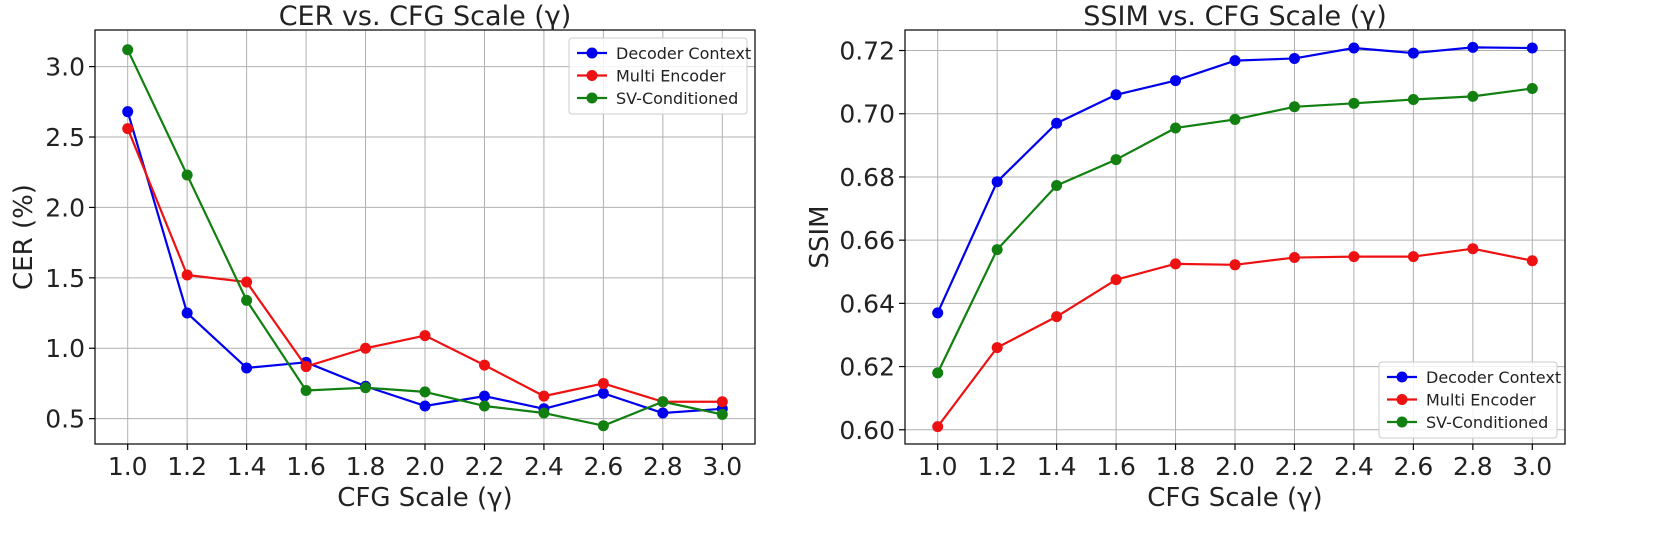 The height and width of the screenshot is (553, 1661). I want to click on x-tick-label: 2.0, so click(1235, 466).